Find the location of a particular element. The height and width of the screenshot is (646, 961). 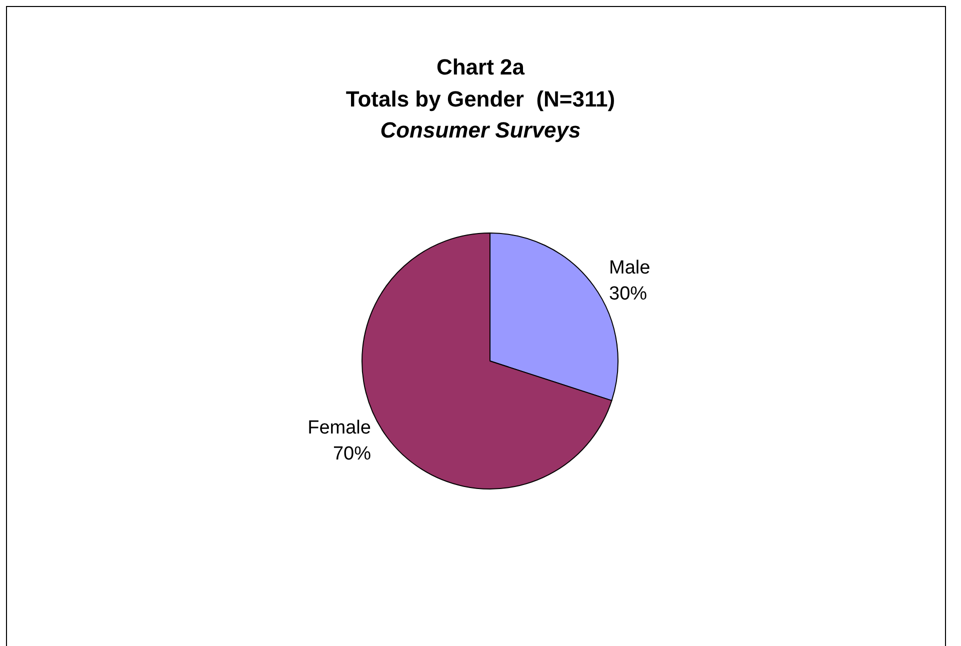

chart-subtitle: Consumer Surveys is located at coordinates (480, 130).